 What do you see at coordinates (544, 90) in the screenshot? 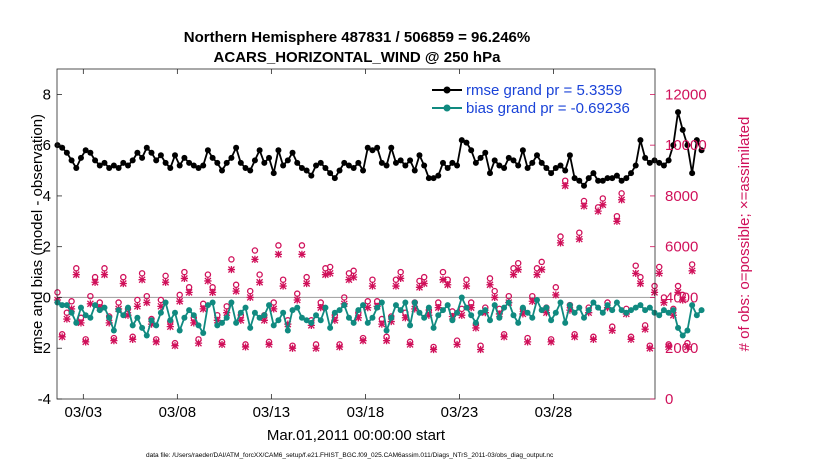
I see `legend-rmse-label: rmse grand pr = 5.3359` at bounding box center [544, 90].